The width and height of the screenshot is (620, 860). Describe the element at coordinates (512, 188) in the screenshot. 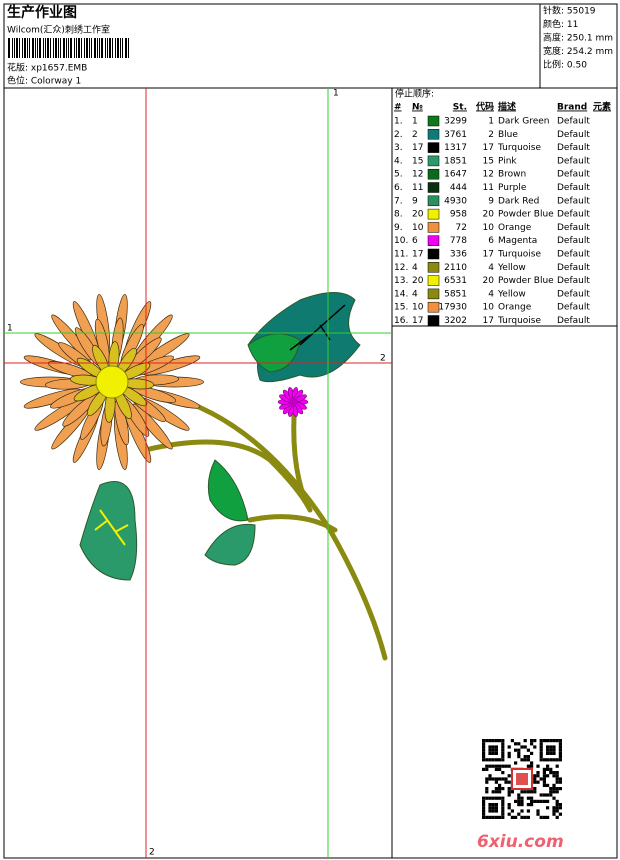

I see `table-cell: Purple` at that location.